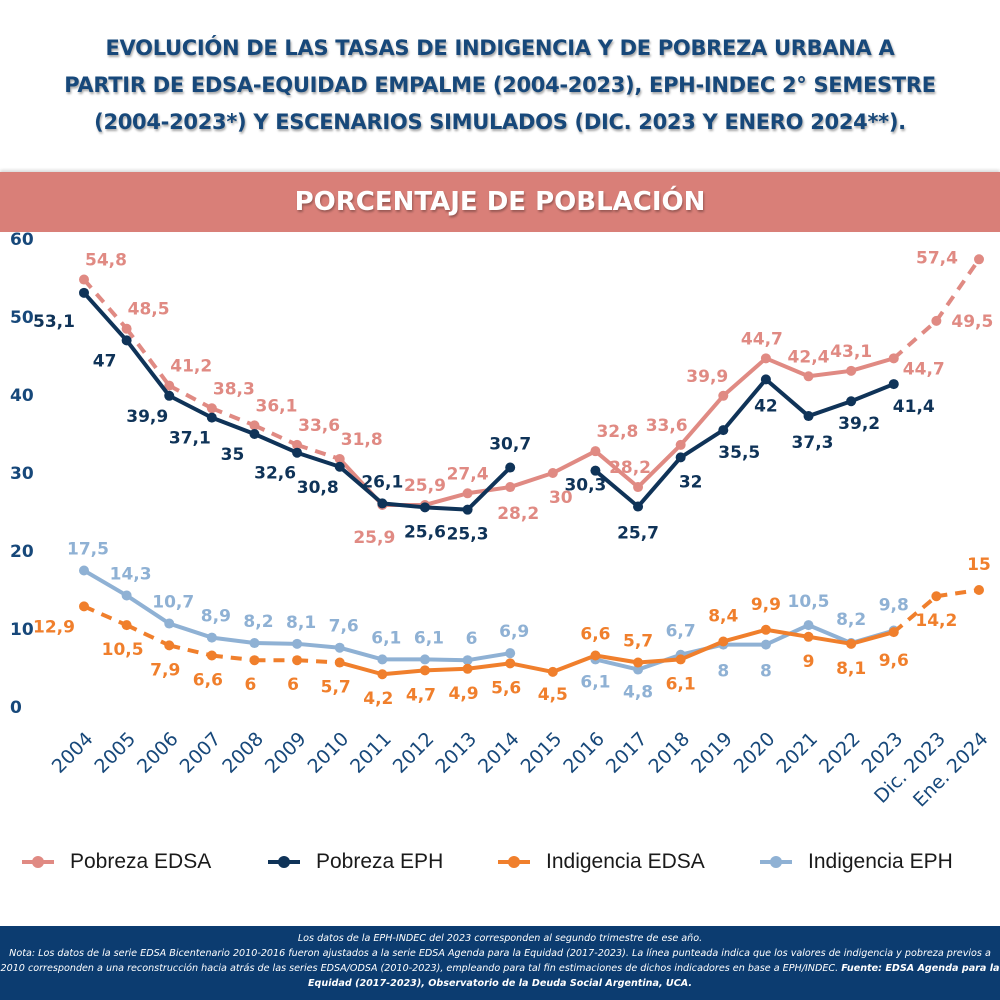 This screenshot has height=1000, width=1000. Describe the element at coordinates (276, 406) in the screenshot. I see `data-label: 36,1` at that location.